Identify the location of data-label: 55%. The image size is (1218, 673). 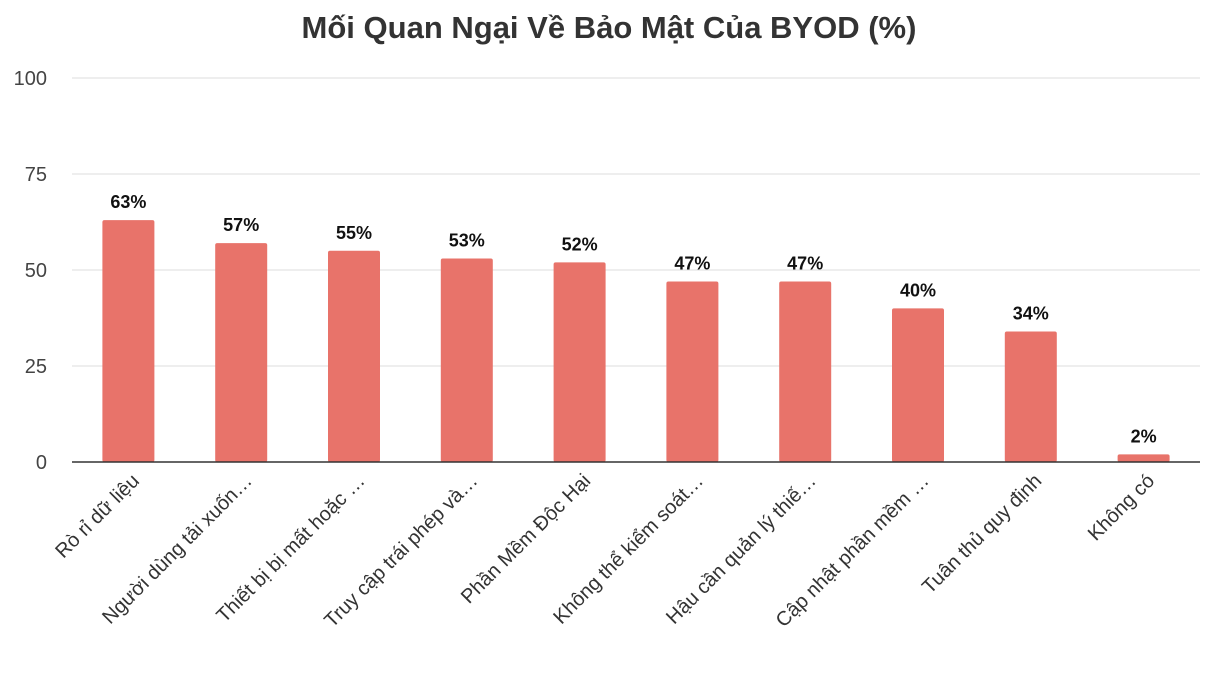
(354, 233).